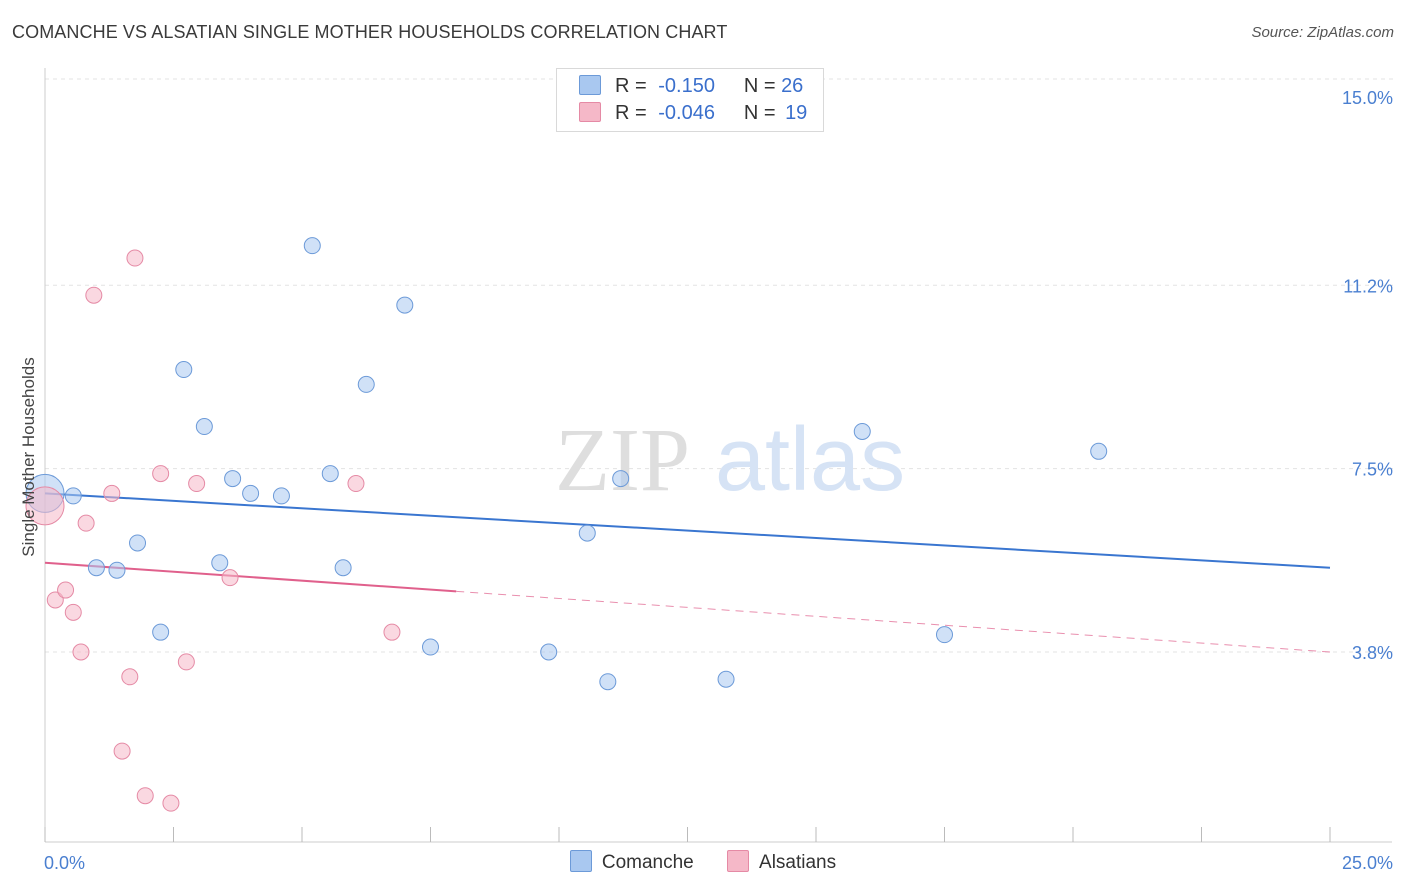 The image size is (1406, 892). Describe the element at coordinates (1368, 286) in the screenshot. I see `y-tick-label: 11.2%` at that location.